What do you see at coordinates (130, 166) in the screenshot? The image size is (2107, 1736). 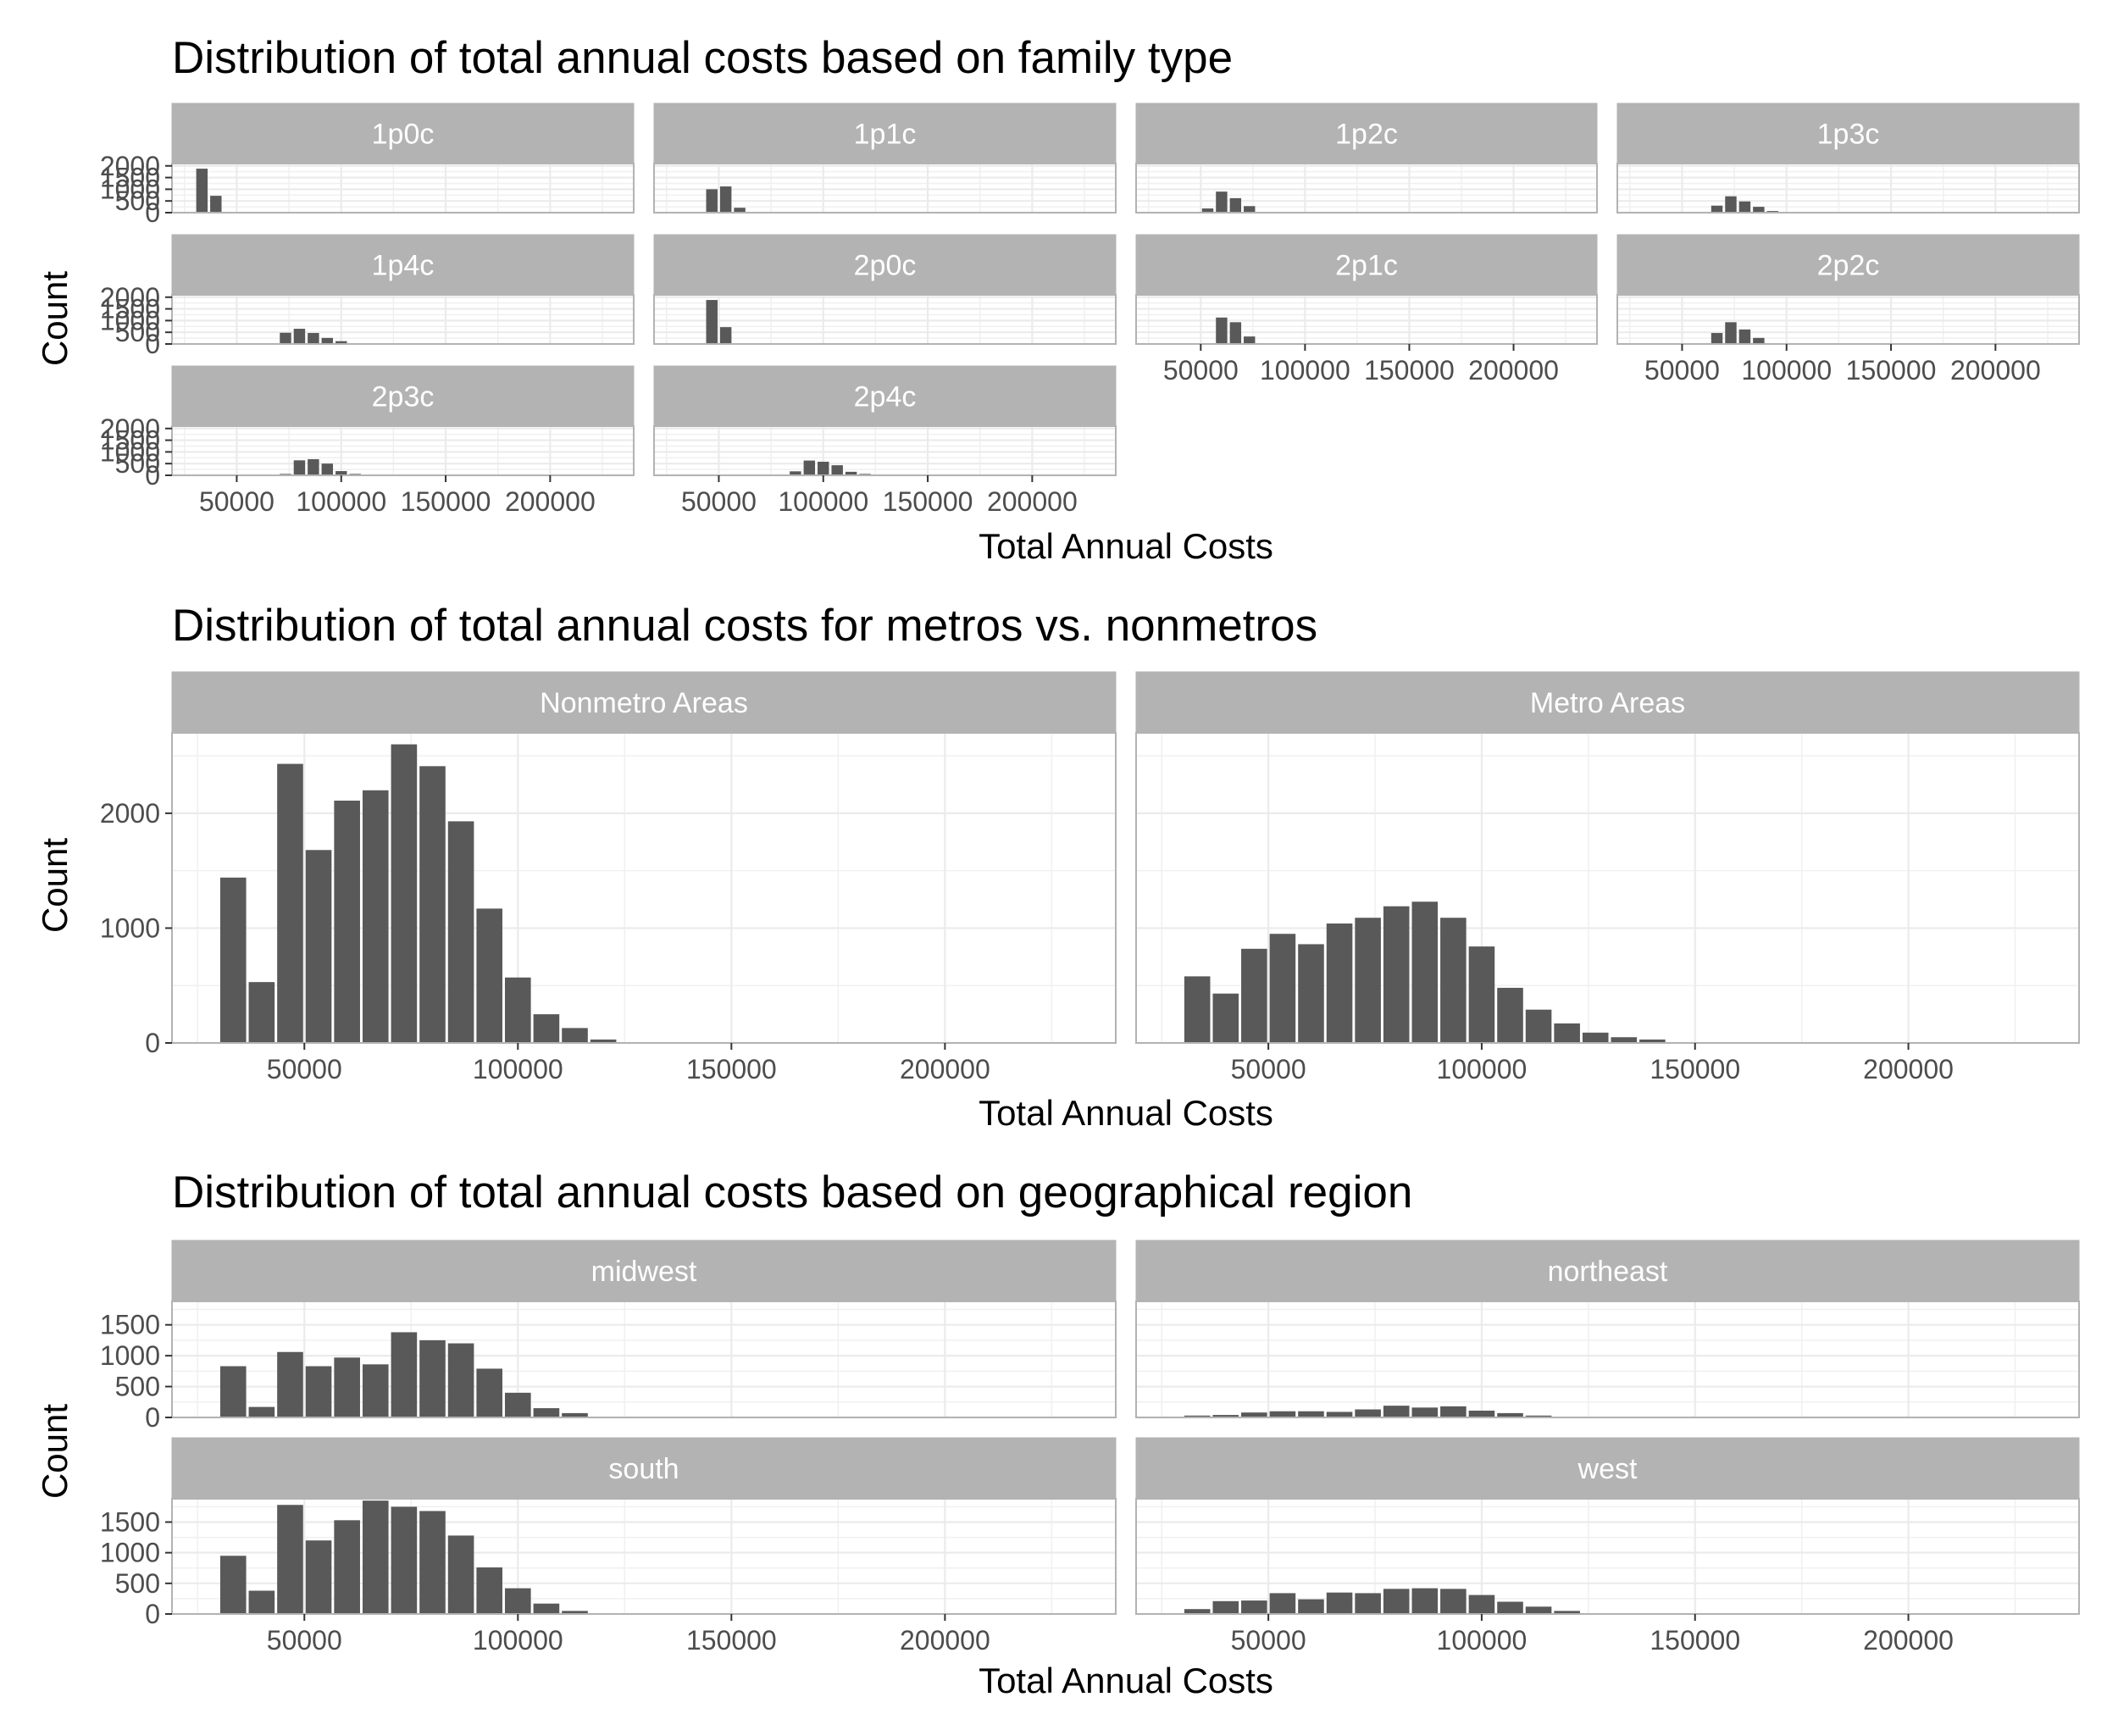 I see `y-tick-label: 2000` at bounding box center [130, 166].